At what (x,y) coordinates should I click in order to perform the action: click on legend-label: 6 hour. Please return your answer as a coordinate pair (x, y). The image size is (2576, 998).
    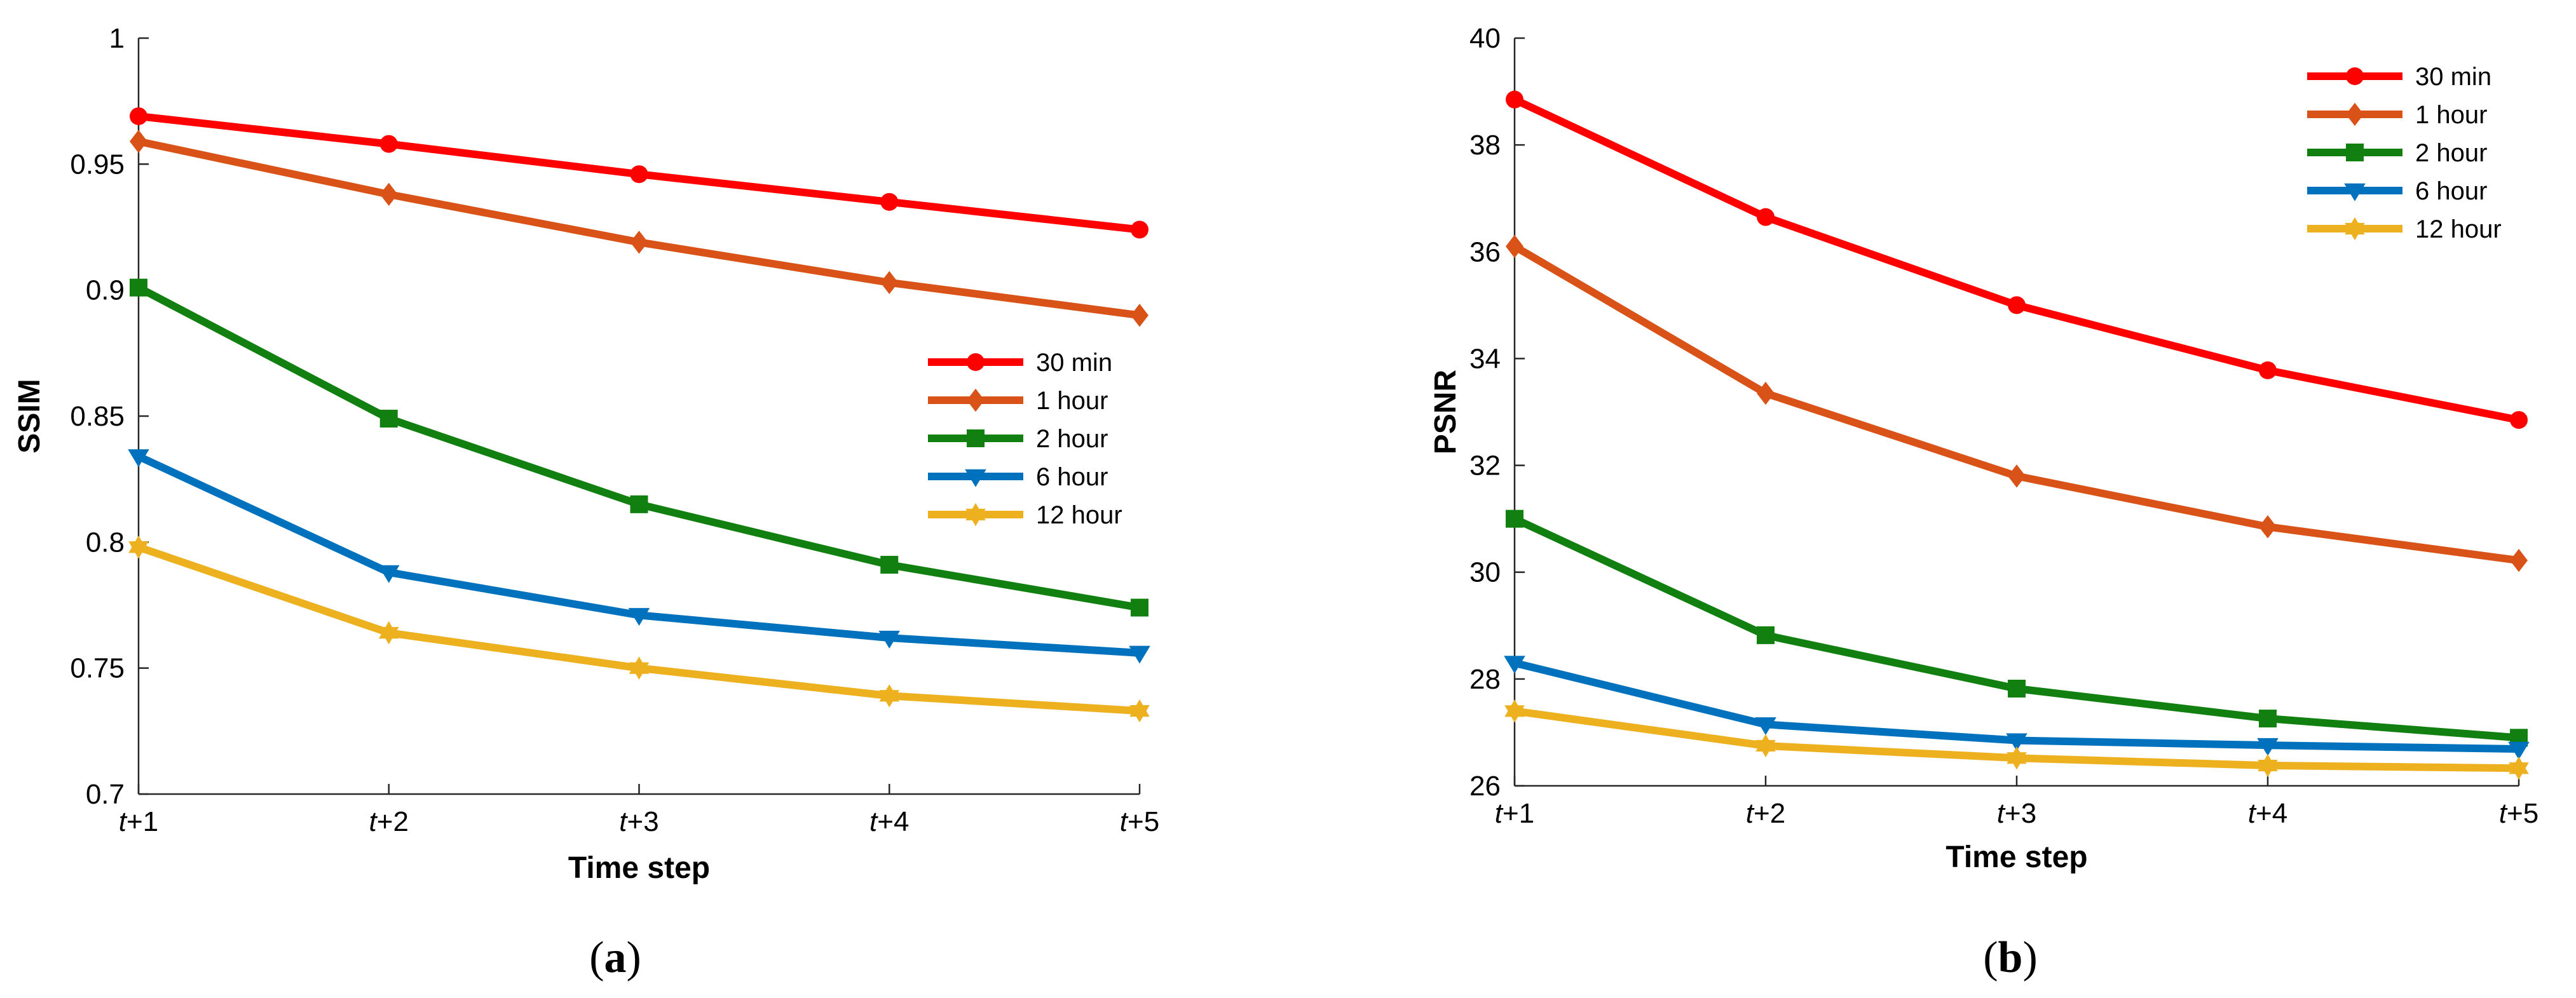
    Looking at the image, I should click on (1072, 477).